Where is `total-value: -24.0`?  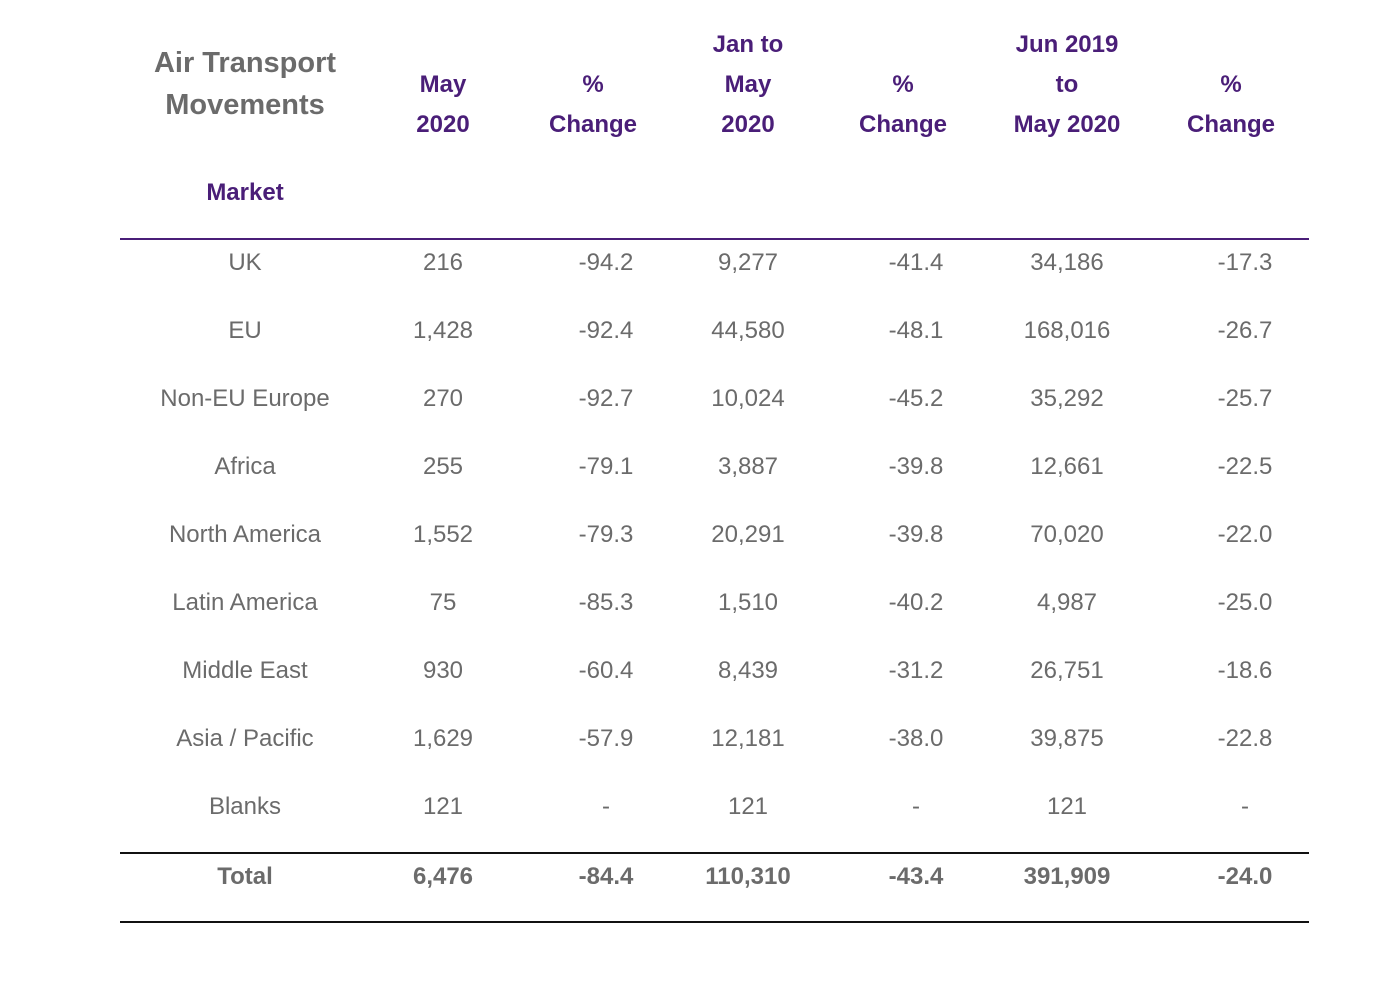 total-value: -24.0 is located at coordinates (1245, 876).